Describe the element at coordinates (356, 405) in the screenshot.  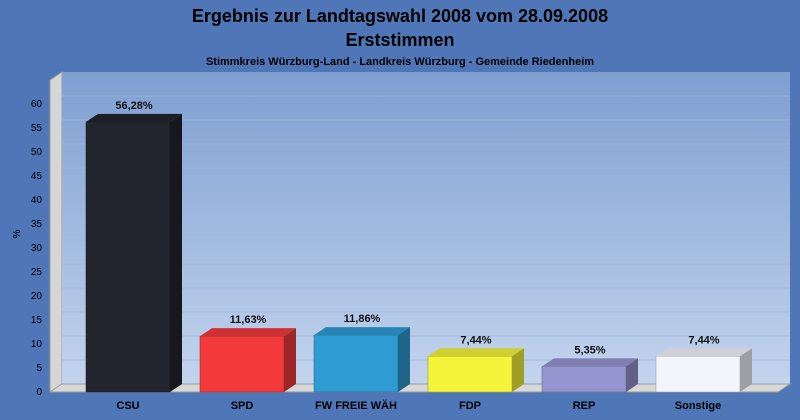
I see `x-tick-label: FW FREIE WÄH` at that location.